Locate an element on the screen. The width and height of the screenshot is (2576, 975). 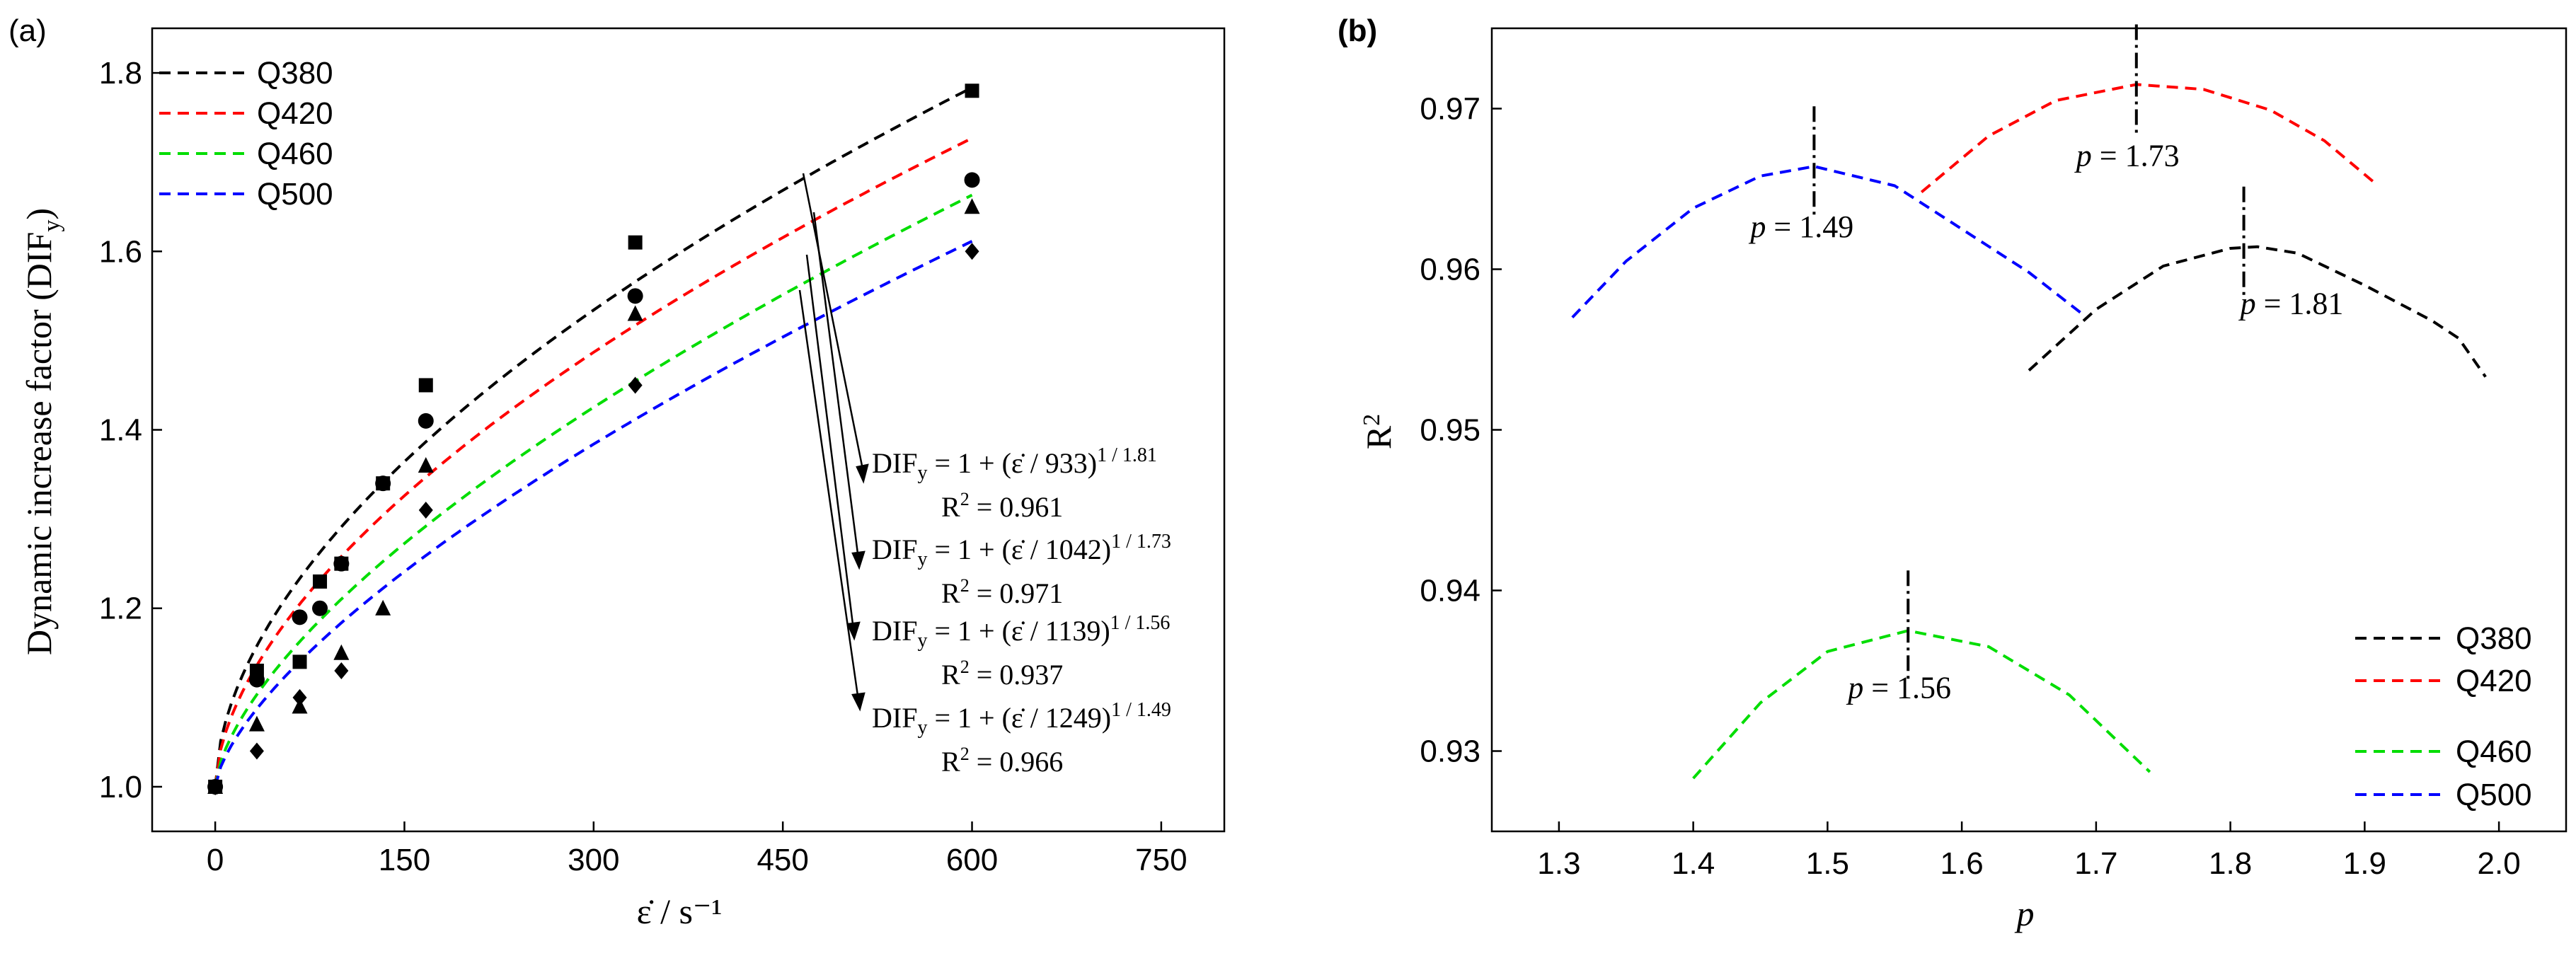
equation-arrows is located at coordinates (833, 442).